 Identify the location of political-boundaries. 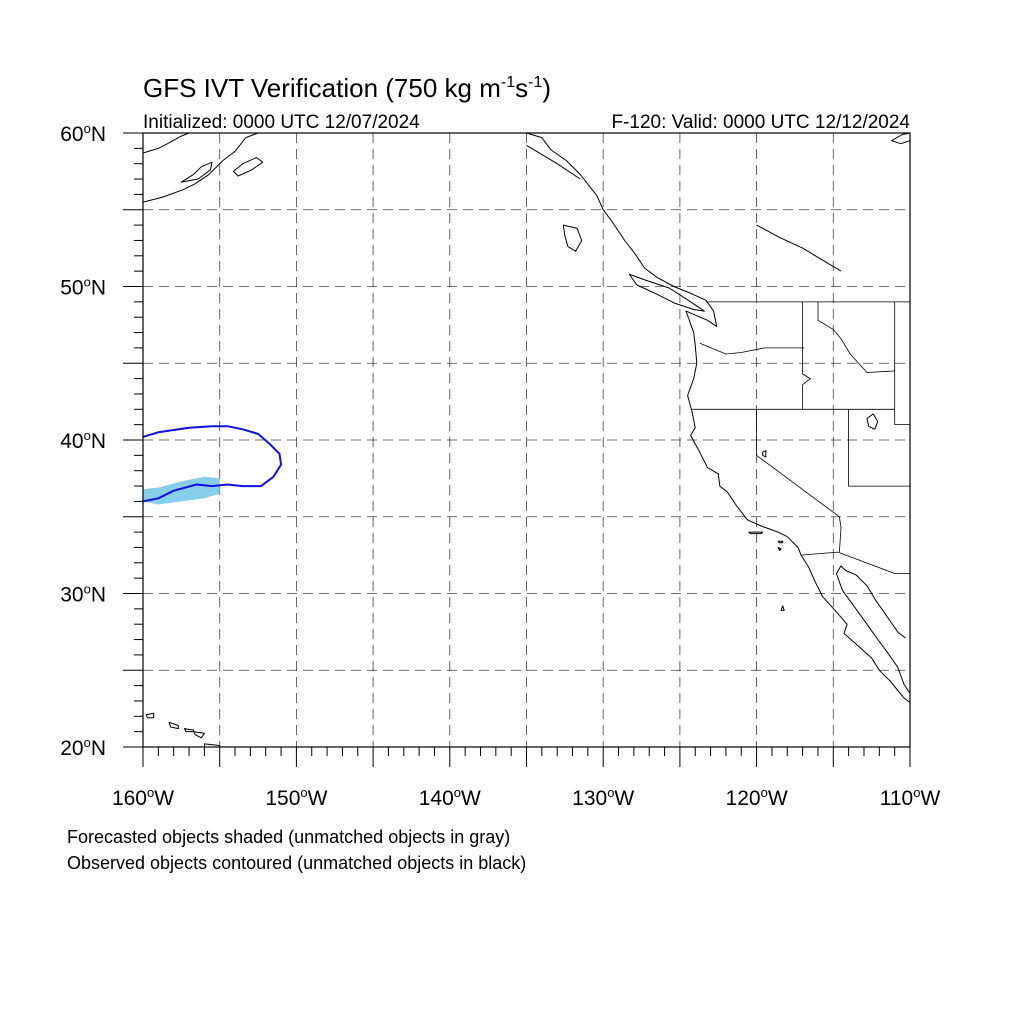
(801, 437).